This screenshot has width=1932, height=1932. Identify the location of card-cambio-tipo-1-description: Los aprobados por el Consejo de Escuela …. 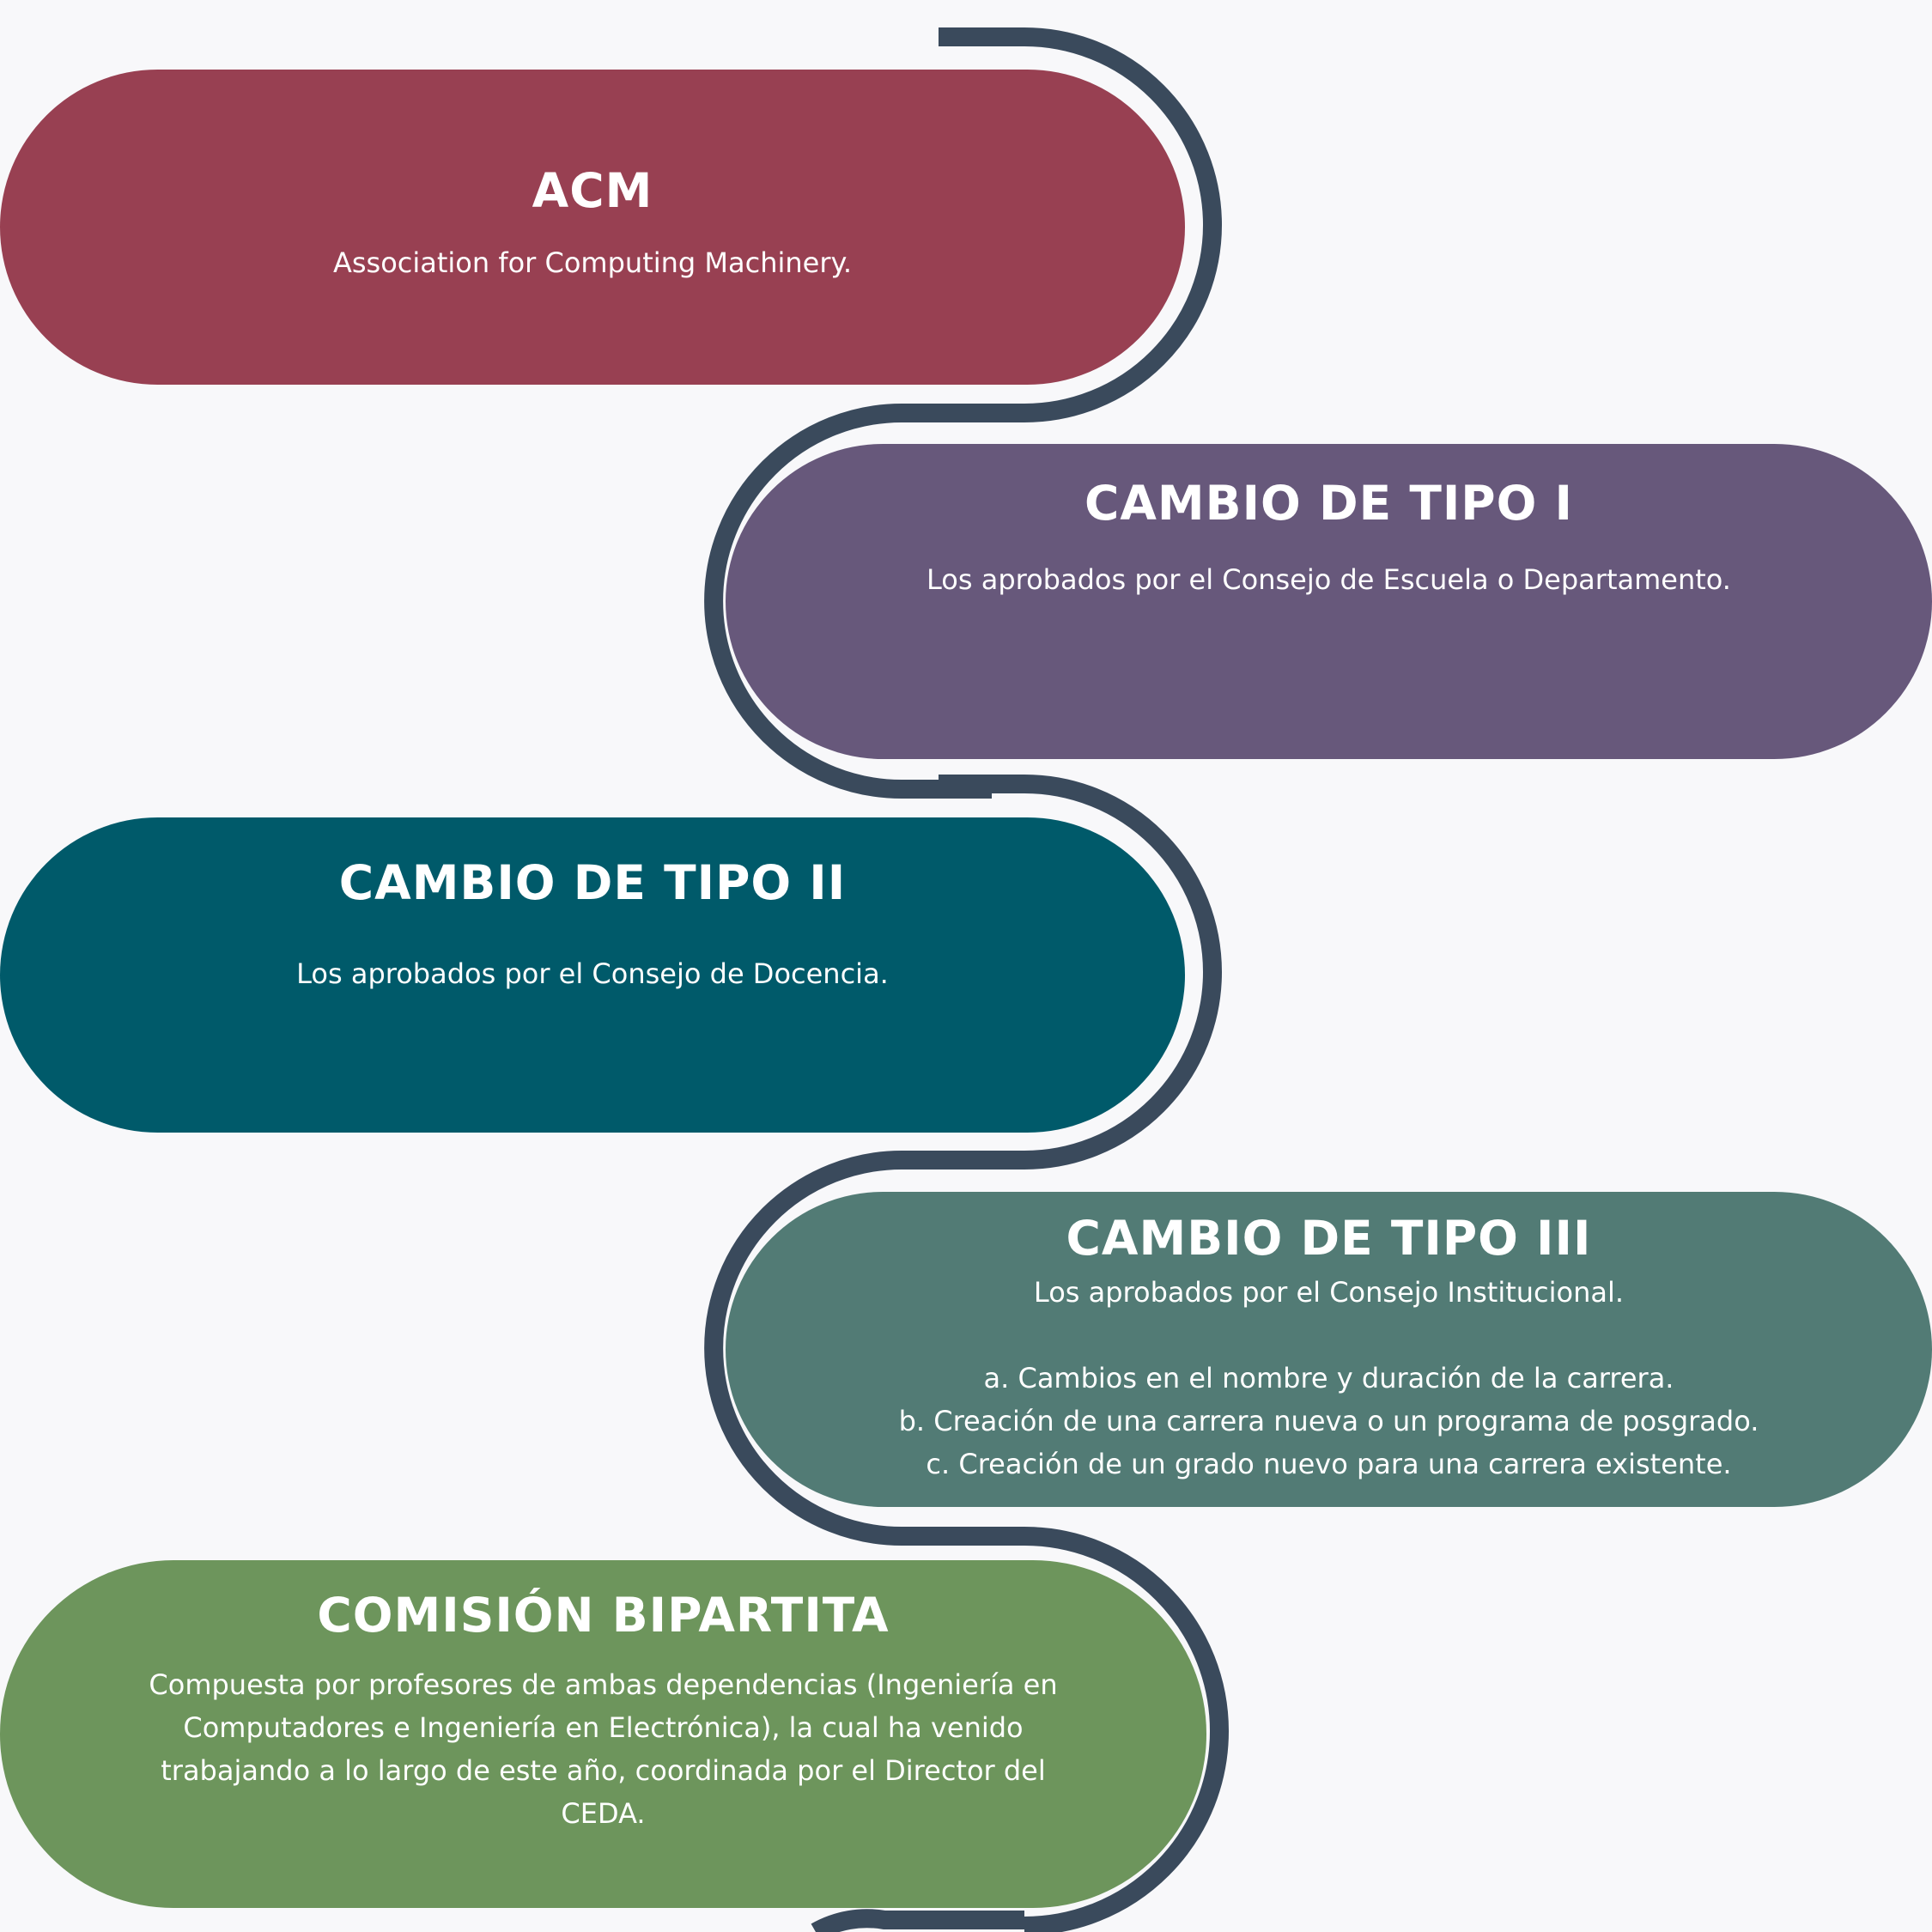
(1329, 579).